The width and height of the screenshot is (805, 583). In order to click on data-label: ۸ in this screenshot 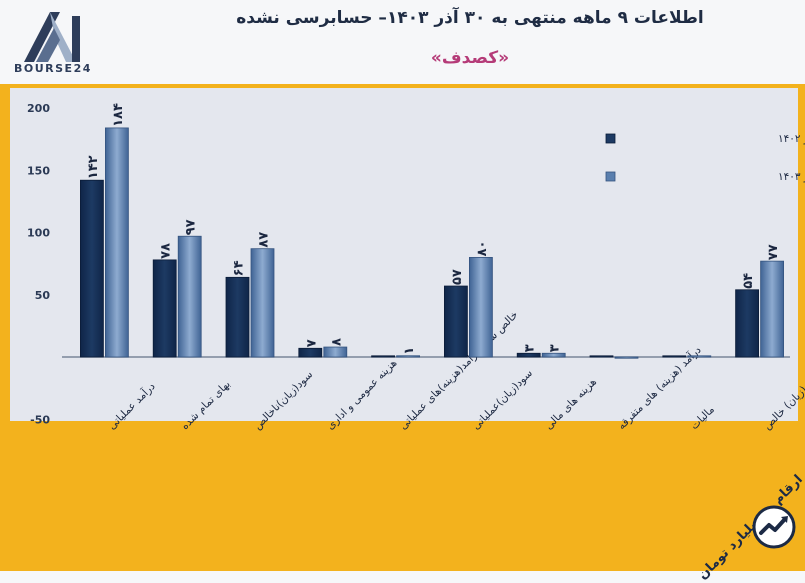, I will do `click(336, 342)`.